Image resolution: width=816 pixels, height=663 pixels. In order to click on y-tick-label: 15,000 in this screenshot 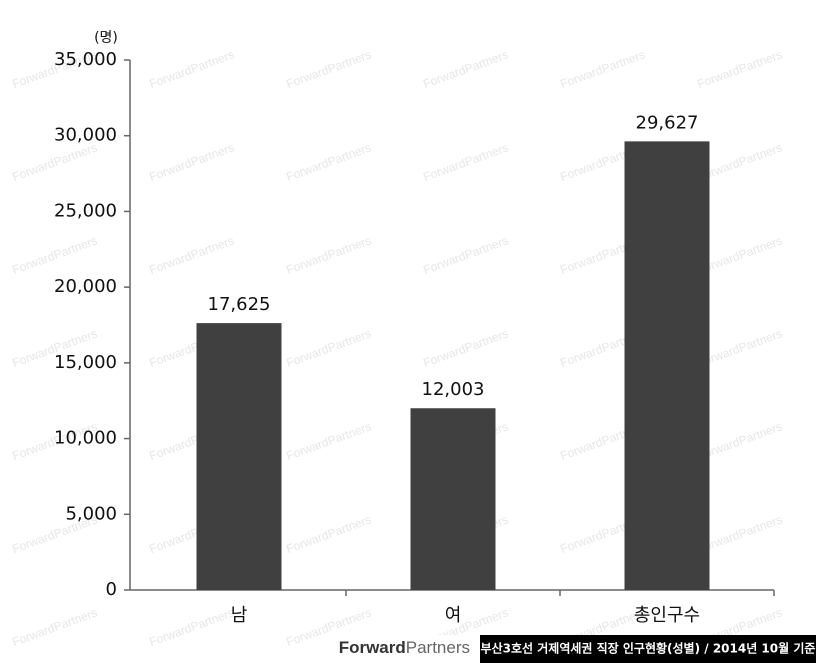, I will do `click(85, 362)`.